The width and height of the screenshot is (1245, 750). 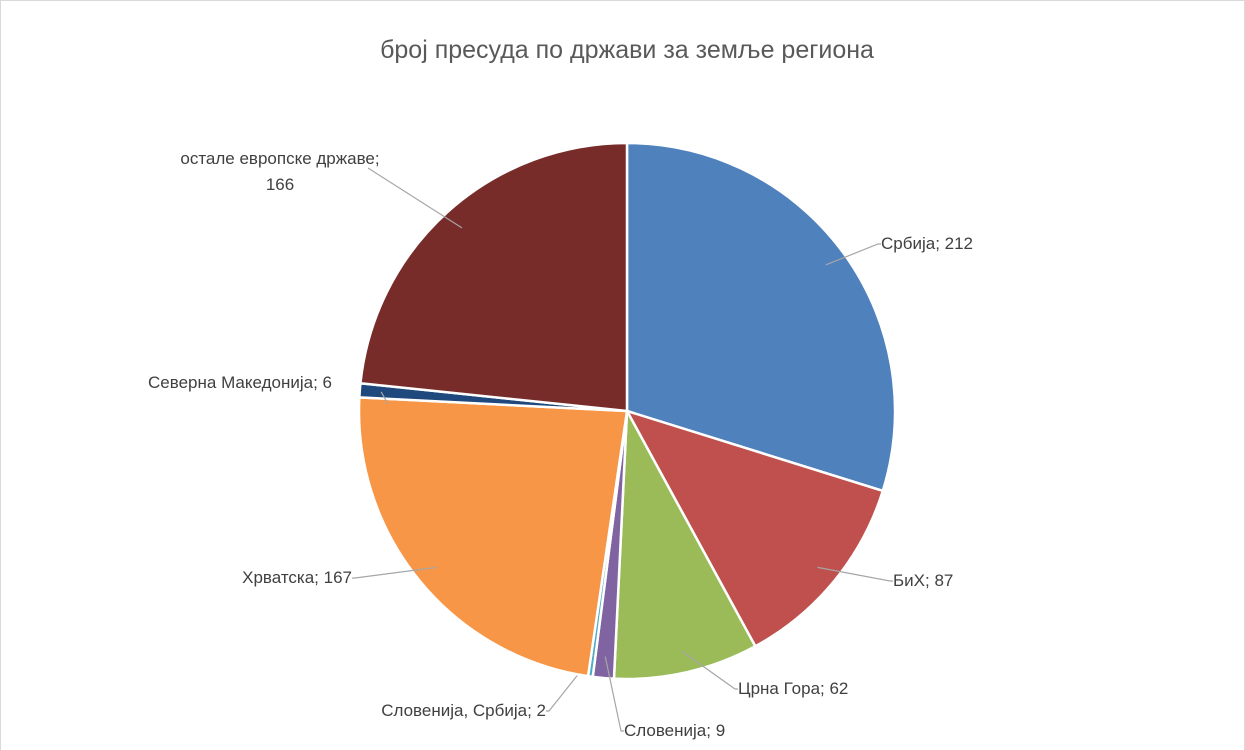 What do you see at coordinates (280, 171) in the screenshot?
I see `data-label: остале европске државе; 166` at bounding box center [280, 171].